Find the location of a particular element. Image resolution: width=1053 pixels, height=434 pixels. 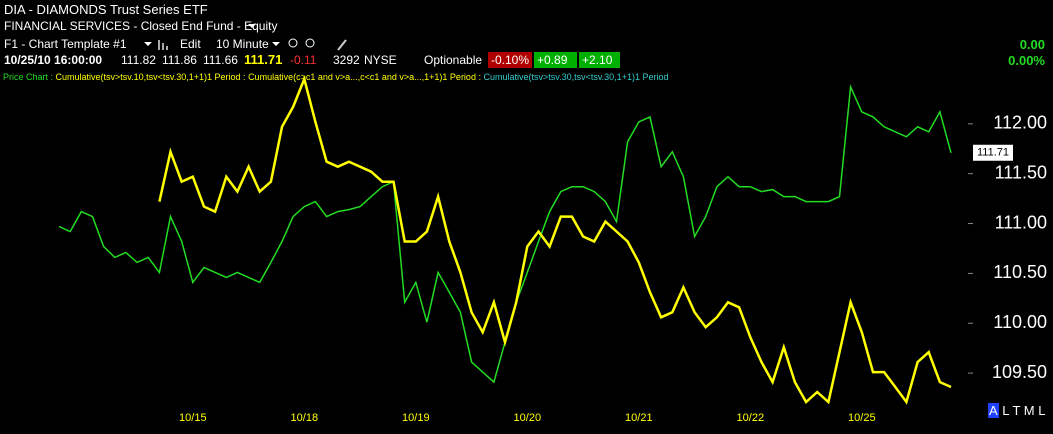

price-tag: 111.71 is located at coordinates (993, 153).